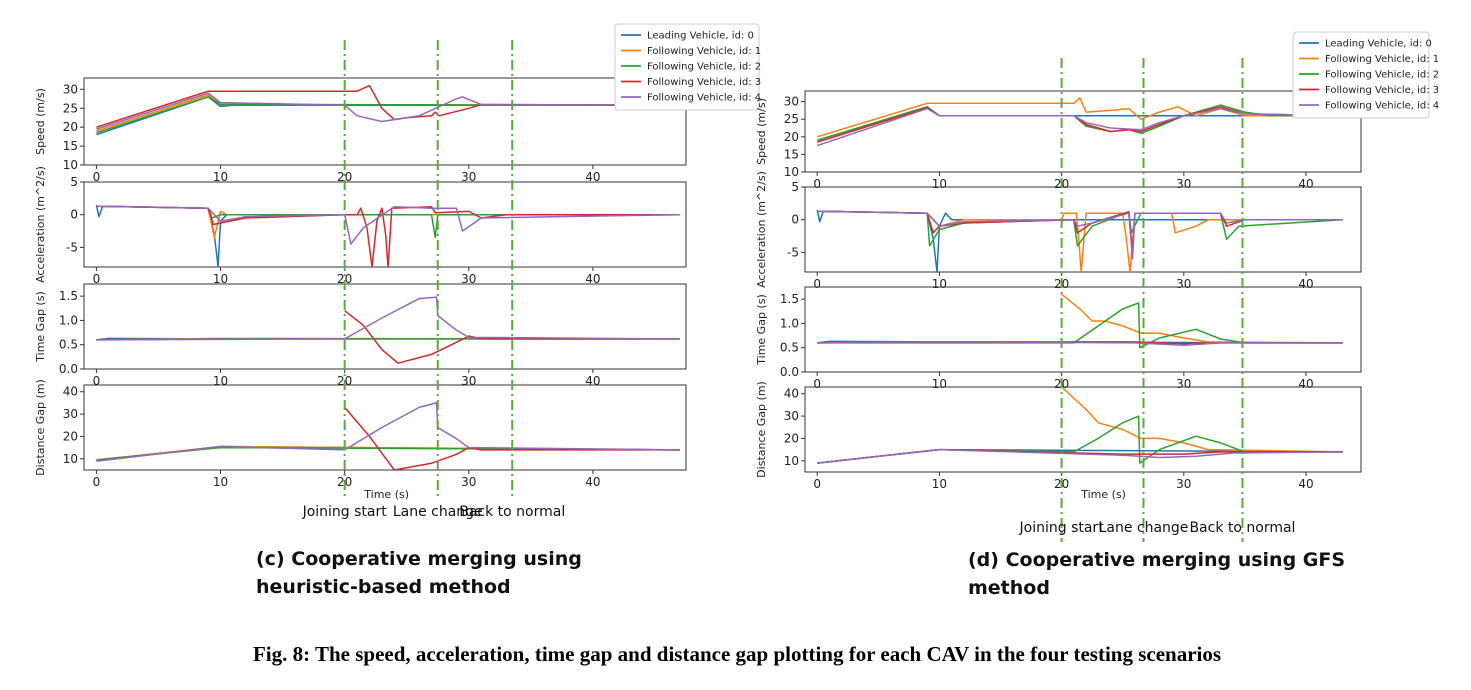  I want to click on y-tick-label: 0.5, so click(68, 345).